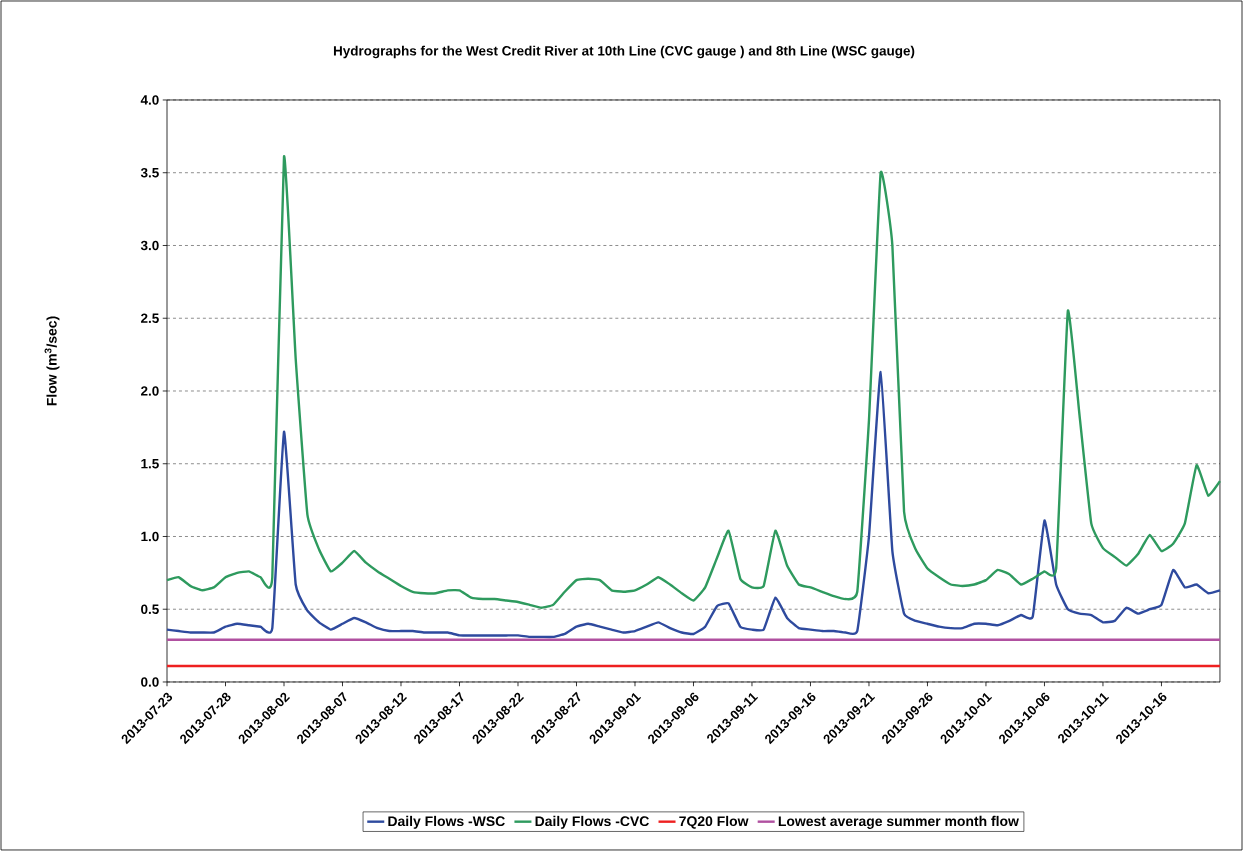  Describe the element at coordinates (150, 536) in the screenshot. I see `y-tick-label: 1.0` at that location.